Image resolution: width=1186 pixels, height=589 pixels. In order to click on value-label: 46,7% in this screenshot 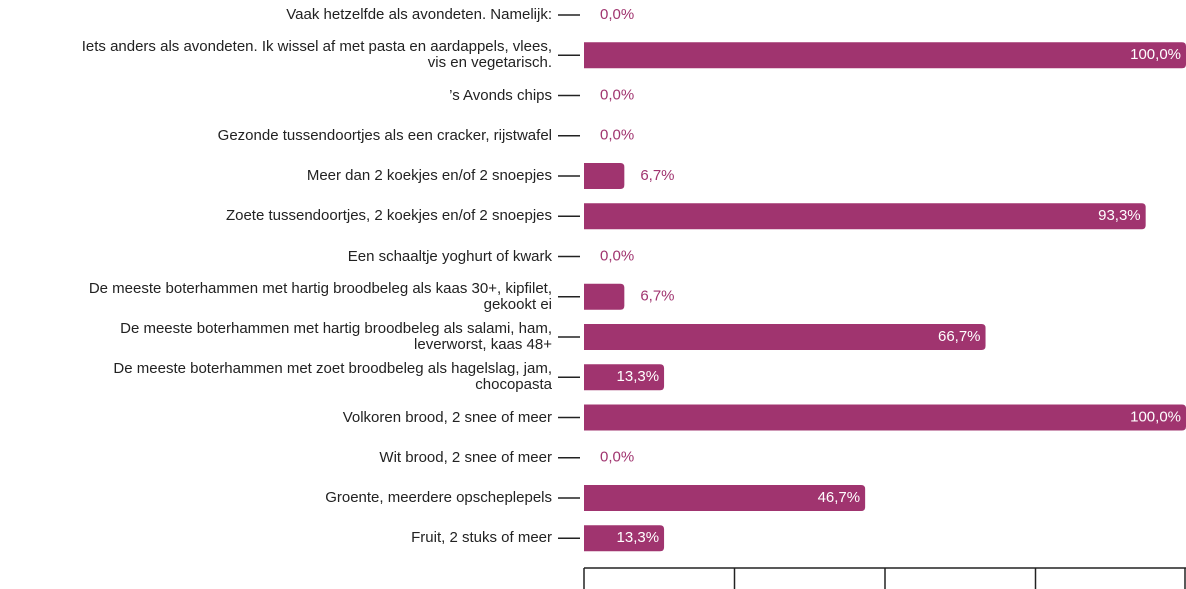, I will do `click(839, 497)`.